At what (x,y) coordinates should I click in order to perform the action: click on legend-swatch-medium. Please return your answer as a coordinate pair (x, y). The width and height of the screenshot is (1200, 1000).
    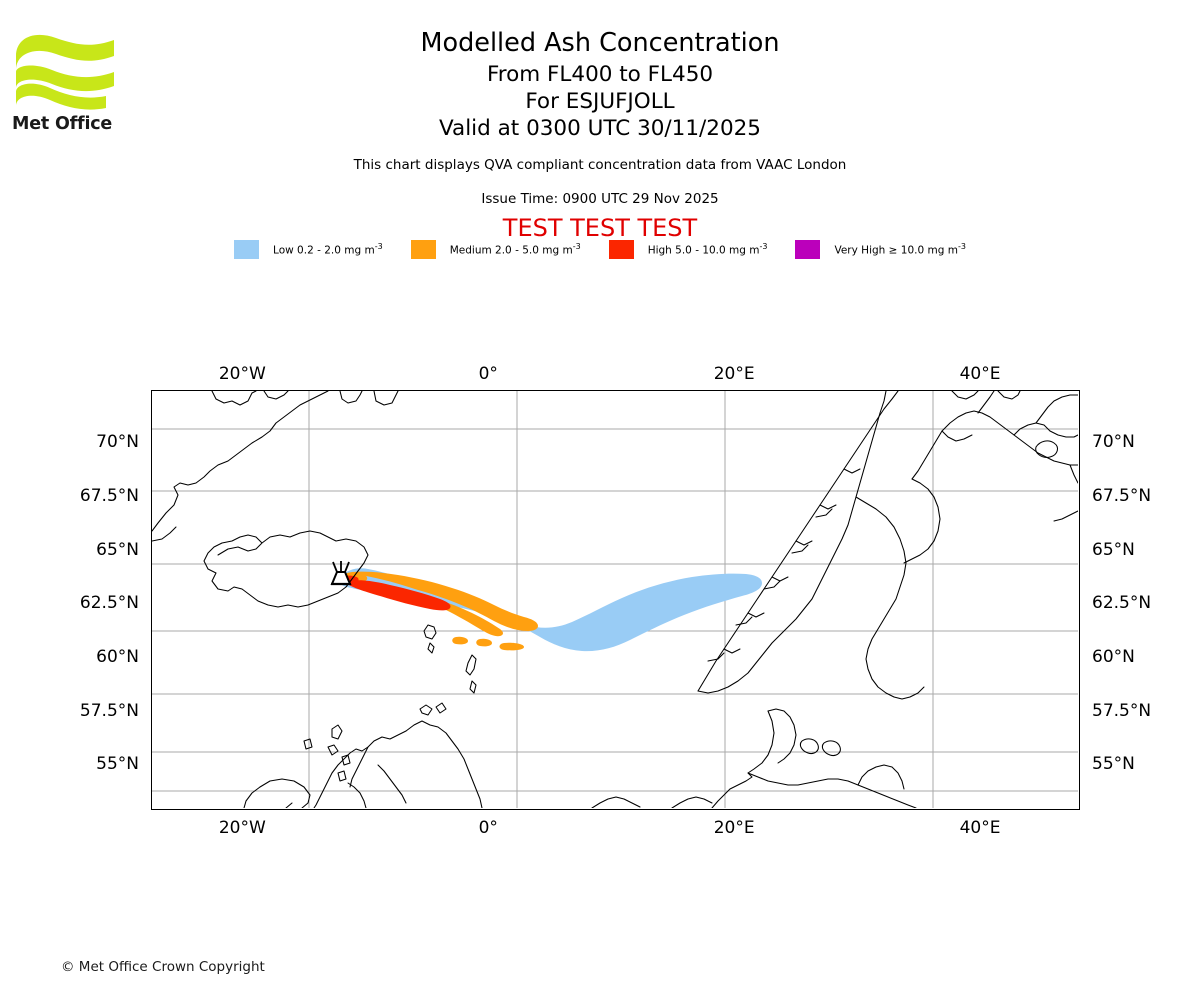
    Looking at the image, I should click on (423, 249).